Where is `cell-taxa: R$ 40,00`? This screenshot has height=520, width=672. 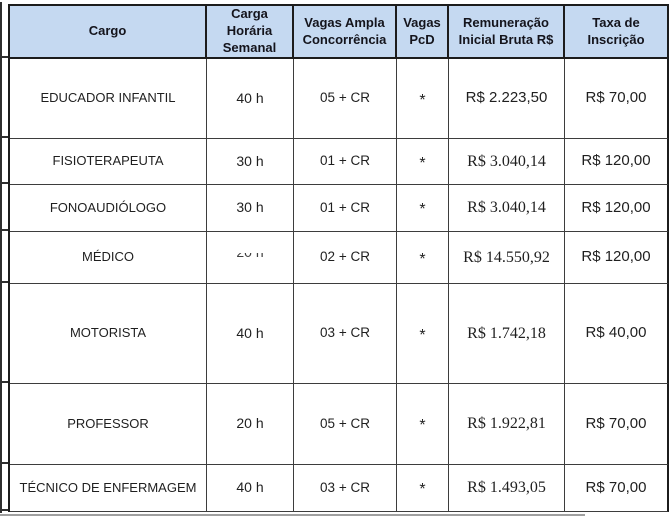 cell-taxa: R$ 40,00 is located at coordinates (617, 334).